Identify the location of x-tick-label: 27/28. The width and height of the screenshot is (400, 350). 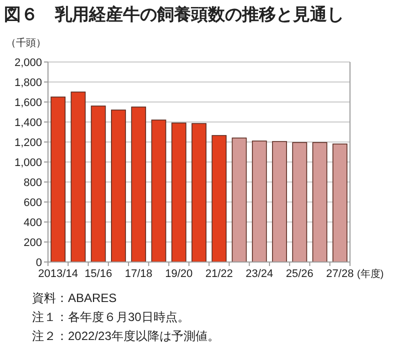
(340, 274).